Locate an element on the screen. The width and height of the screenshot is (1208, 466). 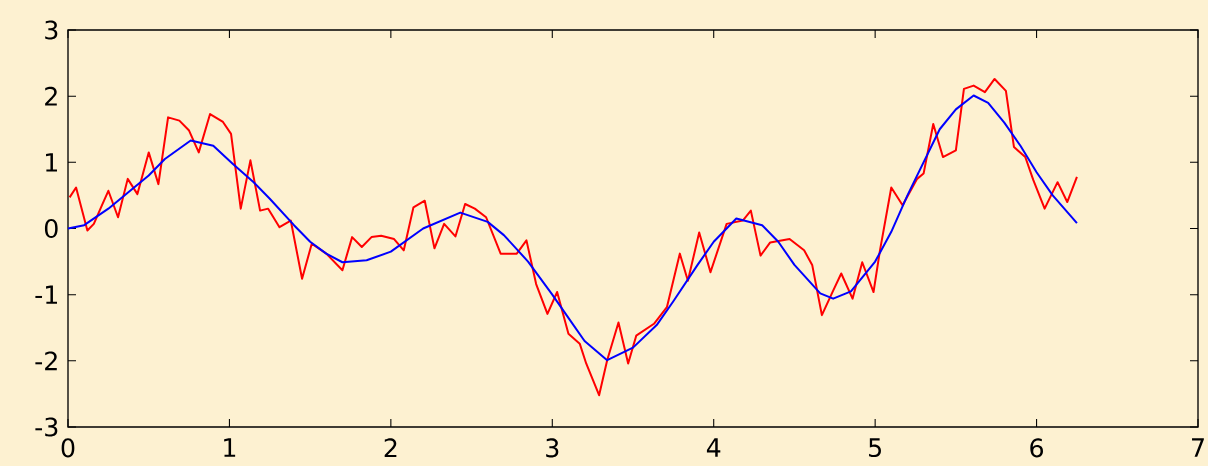
x-tick-label: 1 is located at coordinates (230, 447).